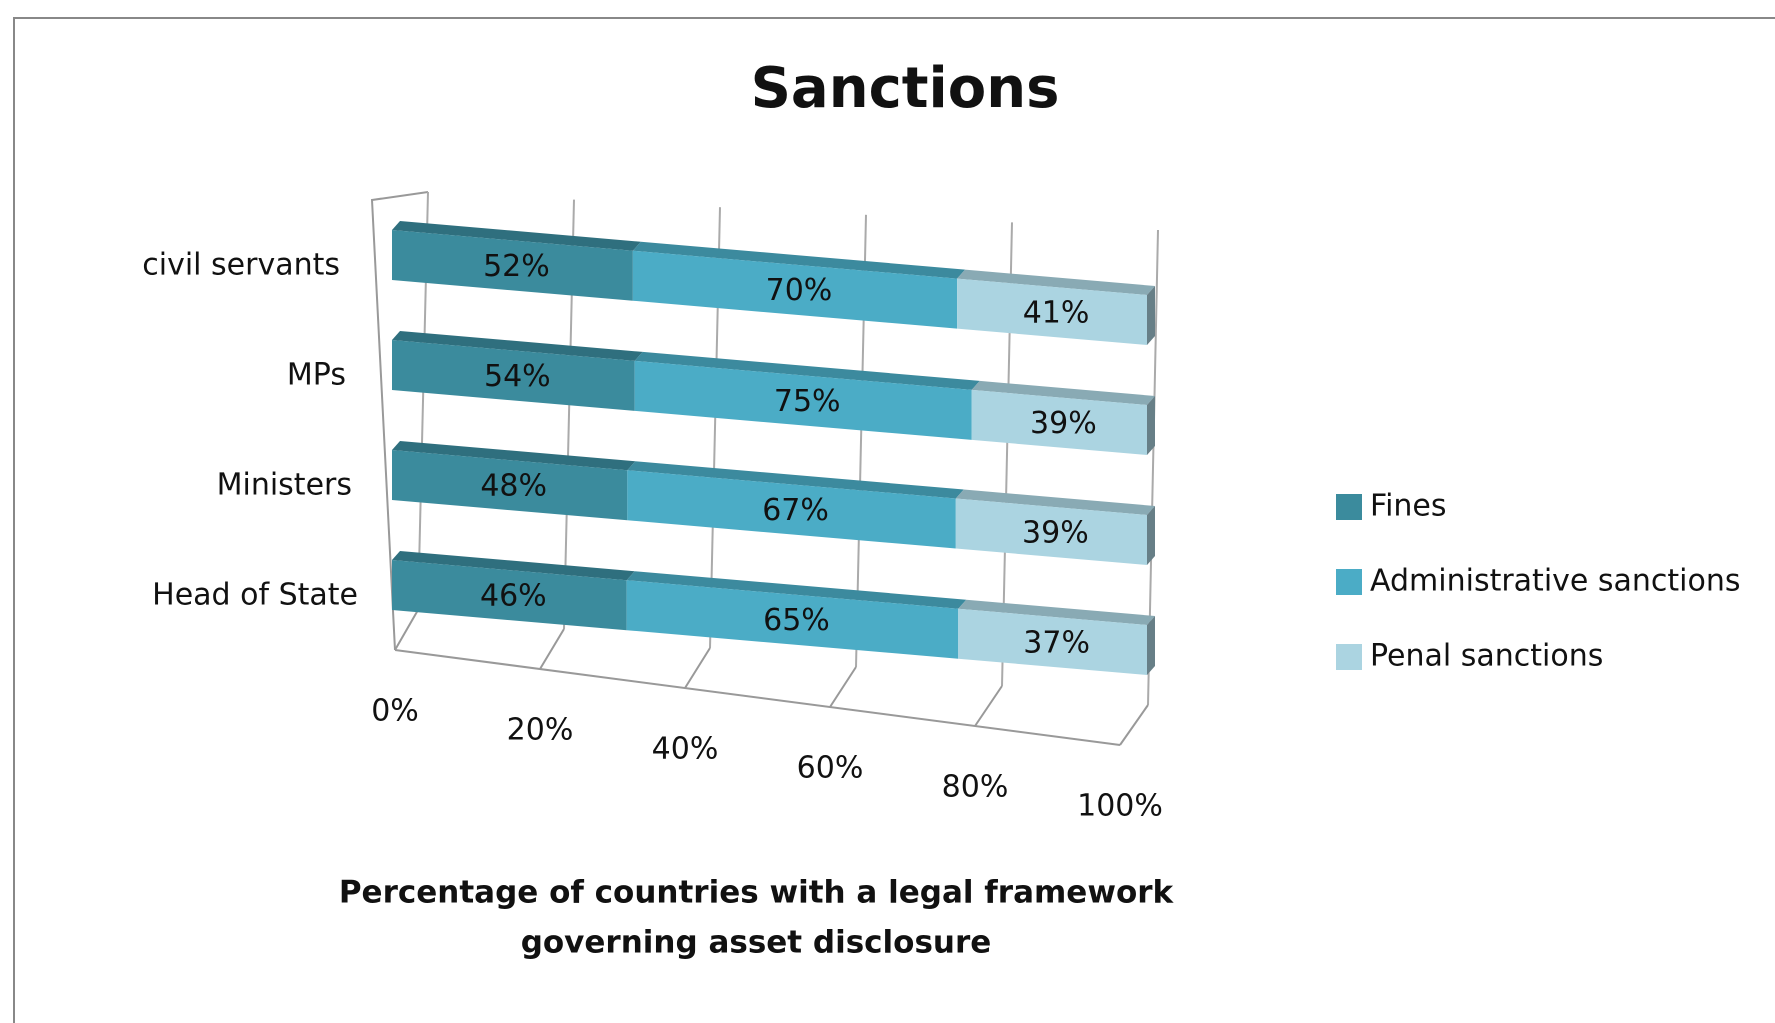  What do you see at coordinates (807, 401) in the screenshot?
I see `data-label: 75%` at bounding box center [807, 401].